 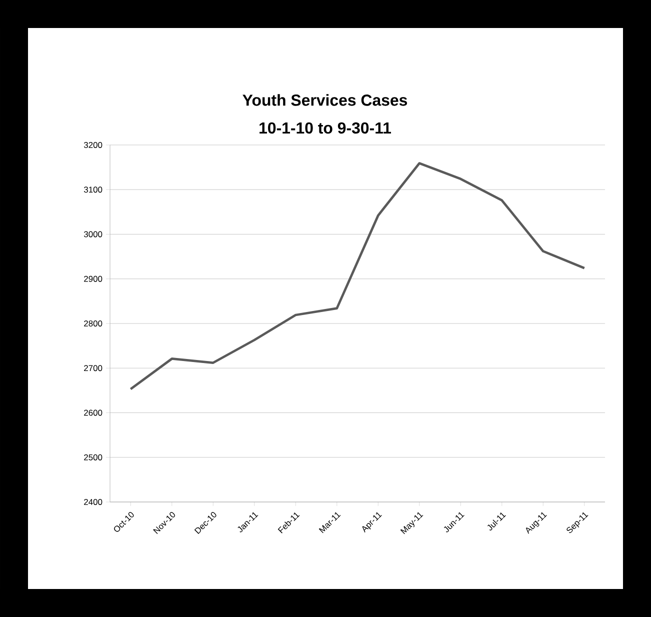 What do you see at coordinates (326, 128) in the screenshot?
I see `chart-subtitle: 10-1-10 to 9-30-11` at bounding box center [326, 128].